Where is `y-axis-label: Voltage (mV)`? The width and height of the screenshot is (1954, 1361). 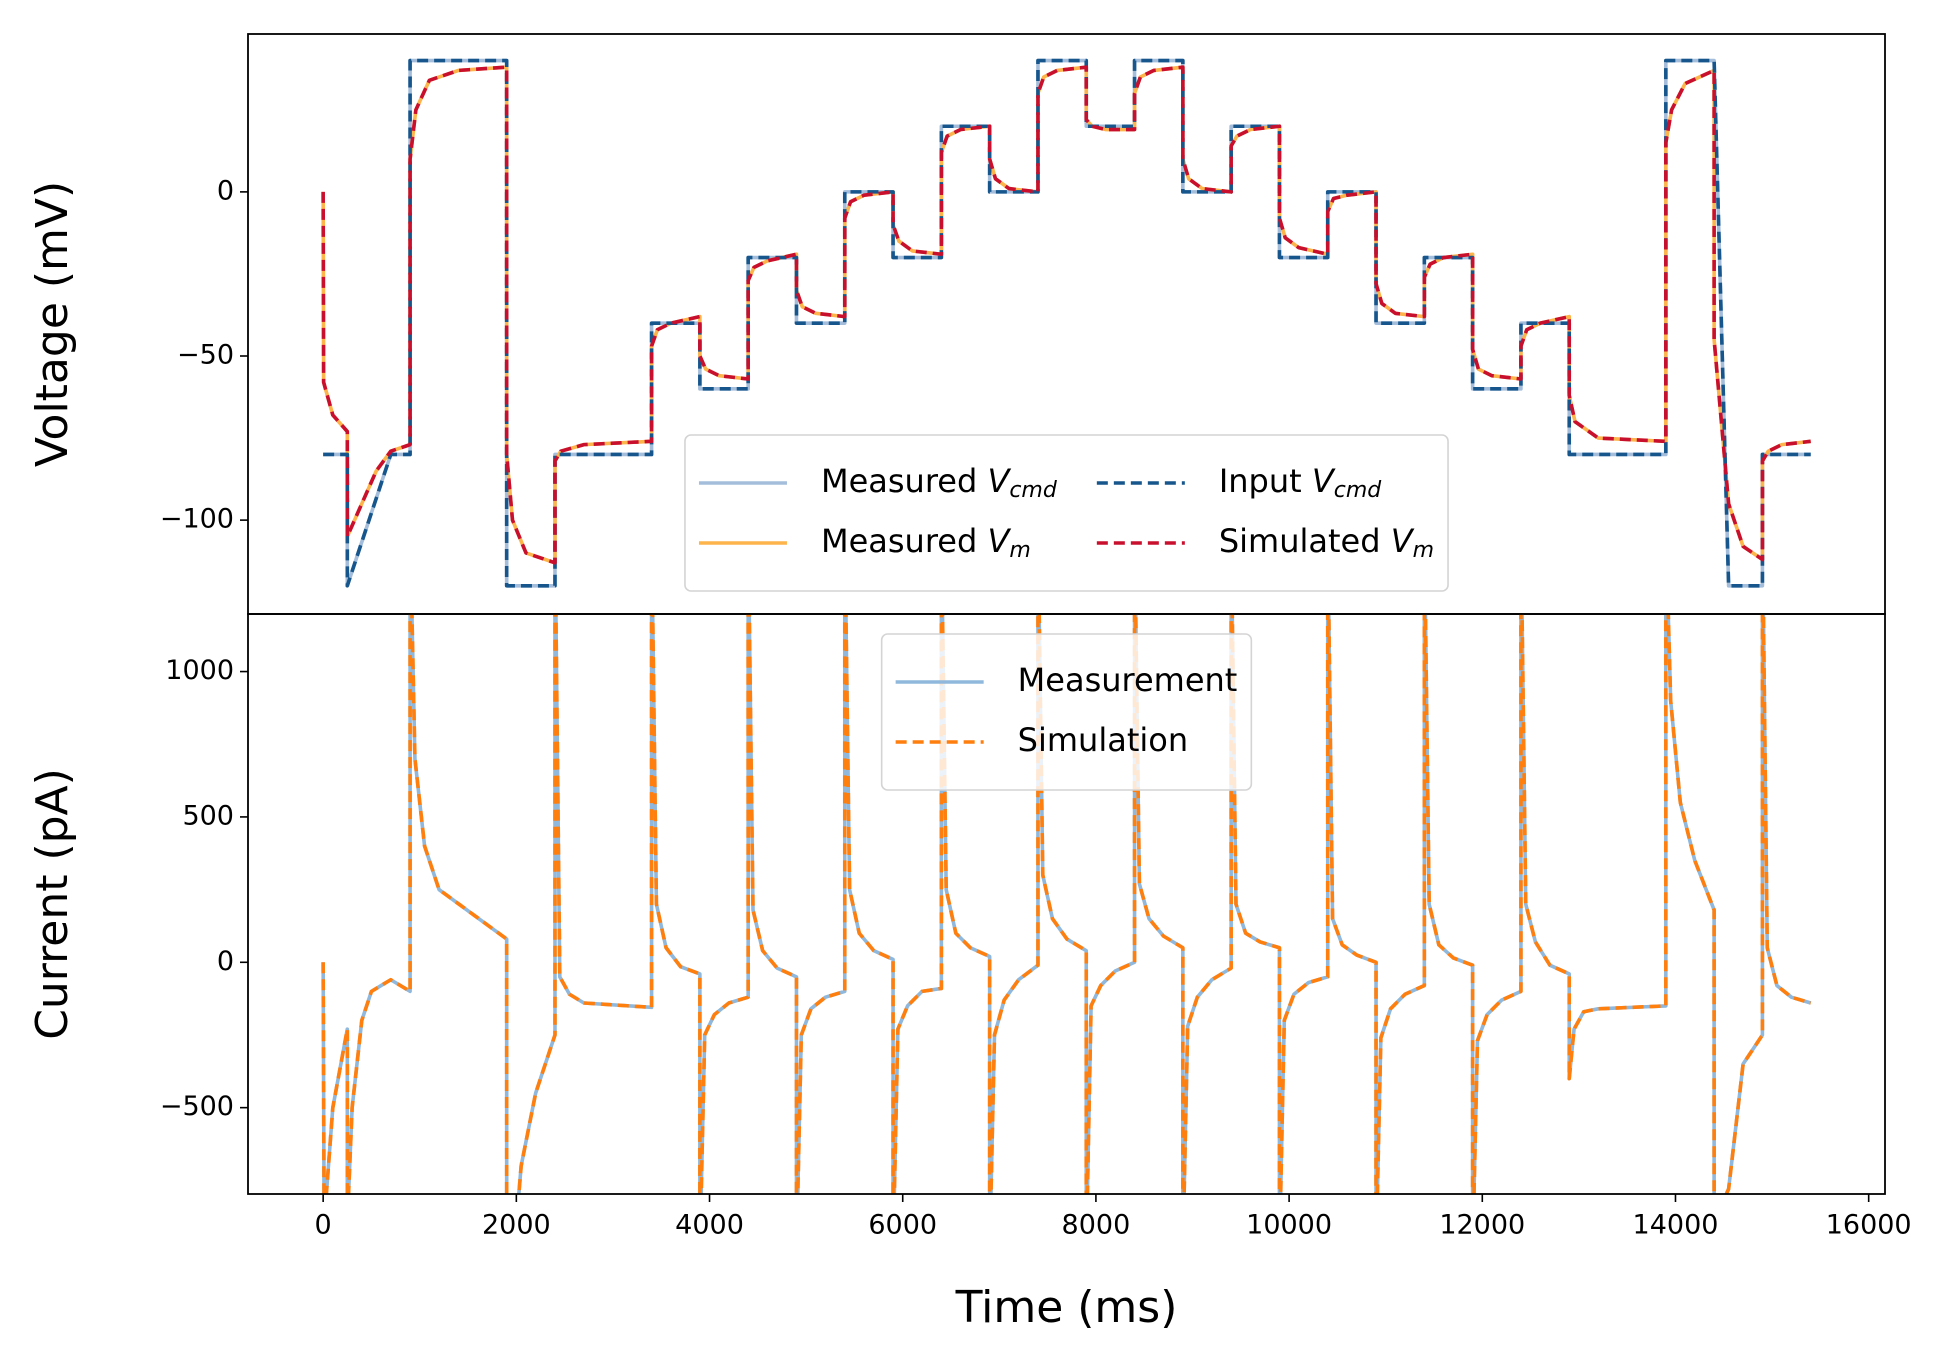
y-axis-label: Voltage (mV) is located at coordinates (52, 324).